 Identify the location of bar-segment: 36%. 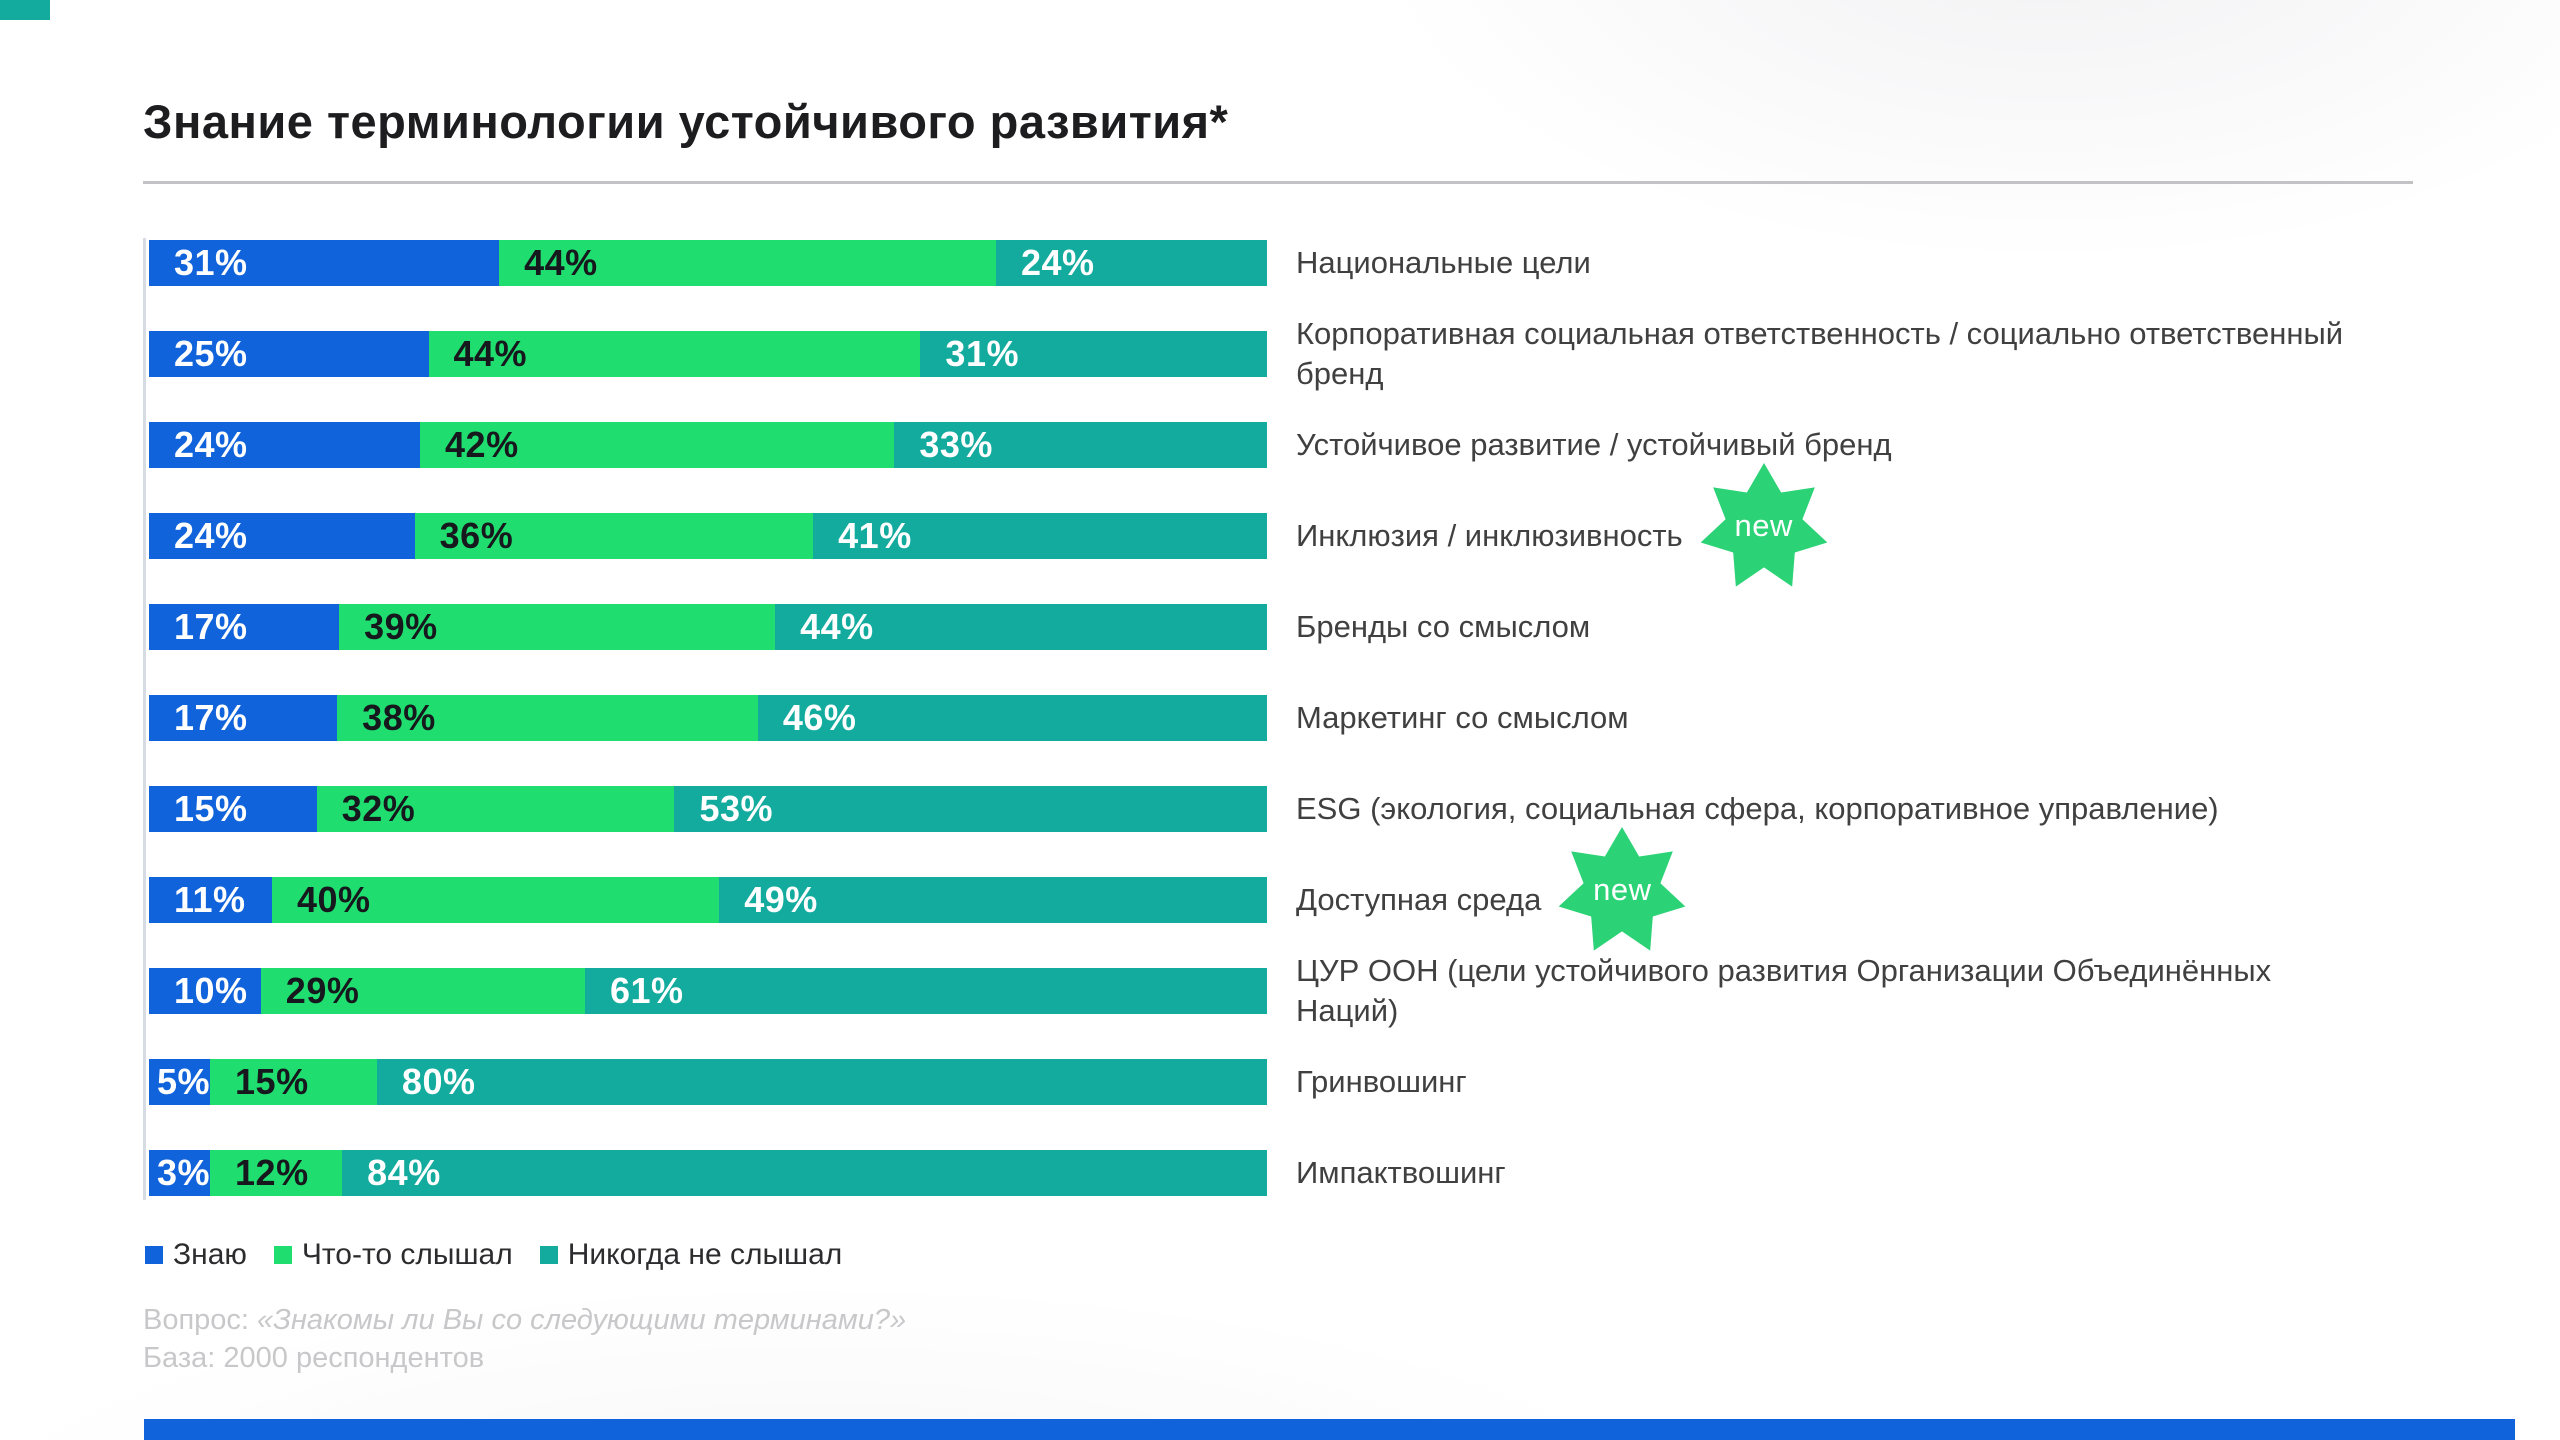
(614, 536).